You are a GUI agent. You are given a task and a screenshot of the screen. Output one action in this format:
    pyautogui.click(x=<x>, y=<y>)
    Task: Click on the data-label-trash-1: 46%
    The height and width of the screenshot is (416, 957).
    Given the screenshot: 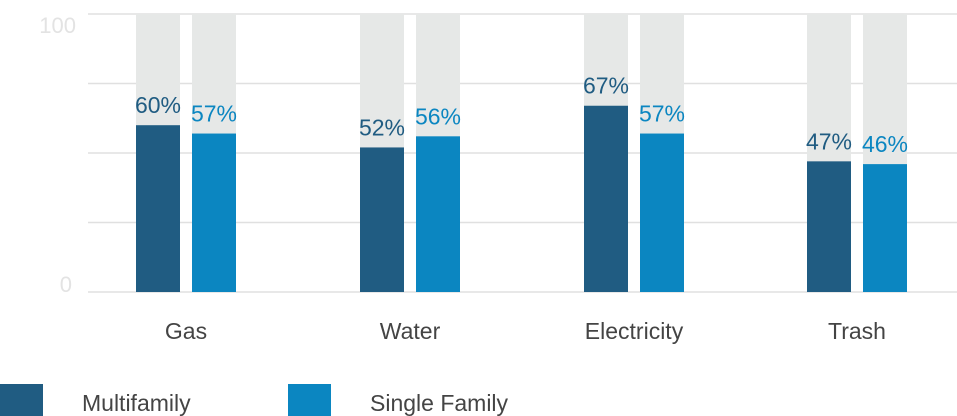 What is the action you would take?
    pyautogui.click(x=885, y=144)
    